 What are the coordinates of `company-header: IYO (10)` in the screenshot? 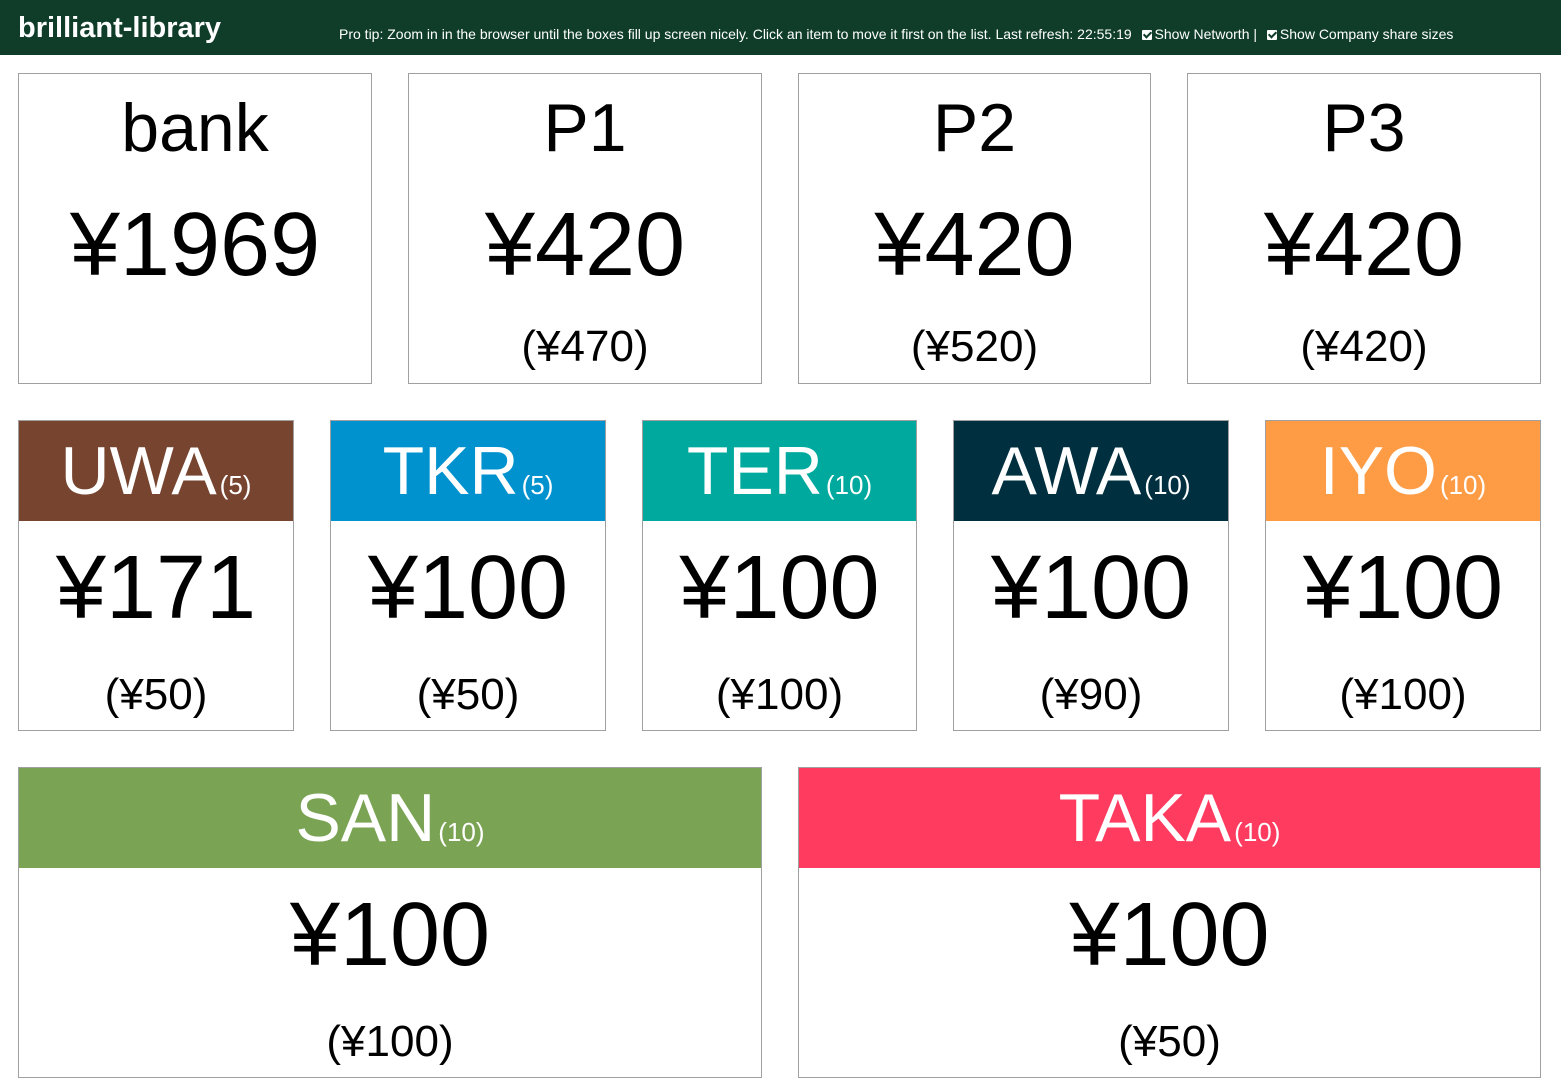 It's located at (1403, 471).